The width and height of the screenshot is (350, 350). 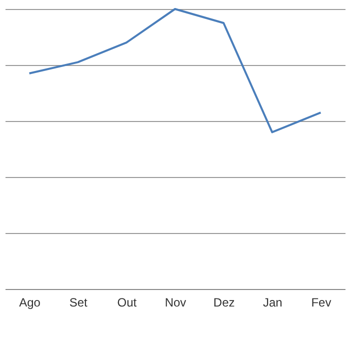 What do you see at coordinates (272, 303) in the screenshot?
I see `x-tick-label: Jan` at bounding box center [272, 303].